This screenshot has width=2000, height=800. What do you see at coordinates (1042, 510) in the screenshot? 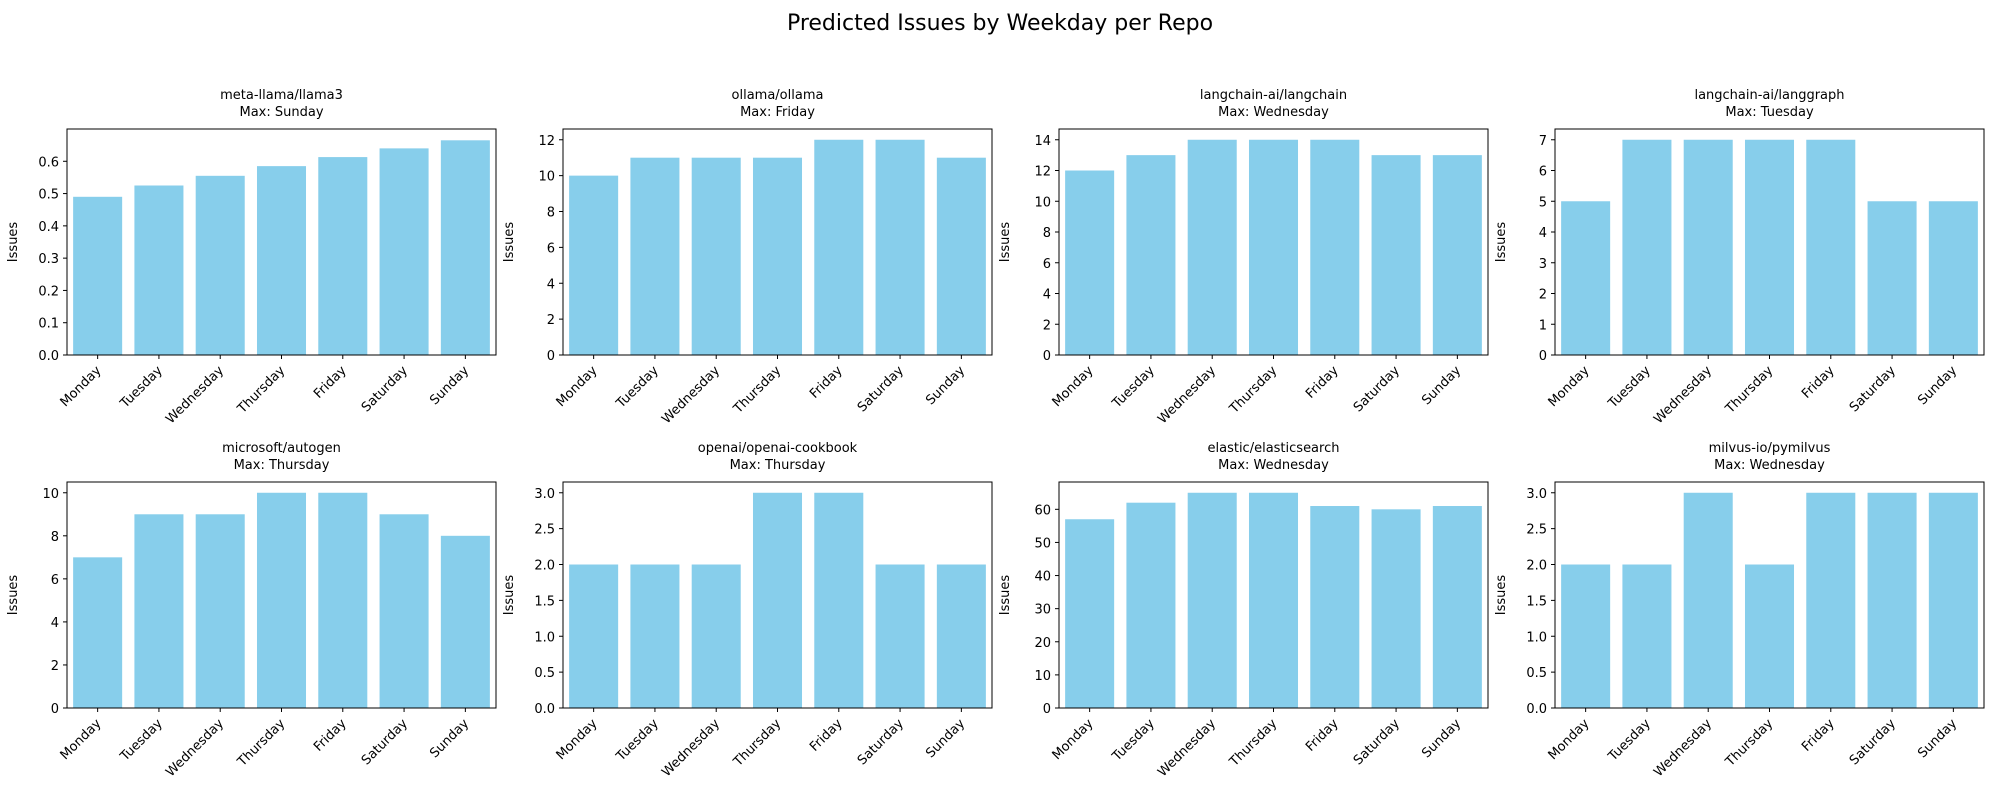
I see `y-tick-label: 60` at bounding box center [1042, 510].